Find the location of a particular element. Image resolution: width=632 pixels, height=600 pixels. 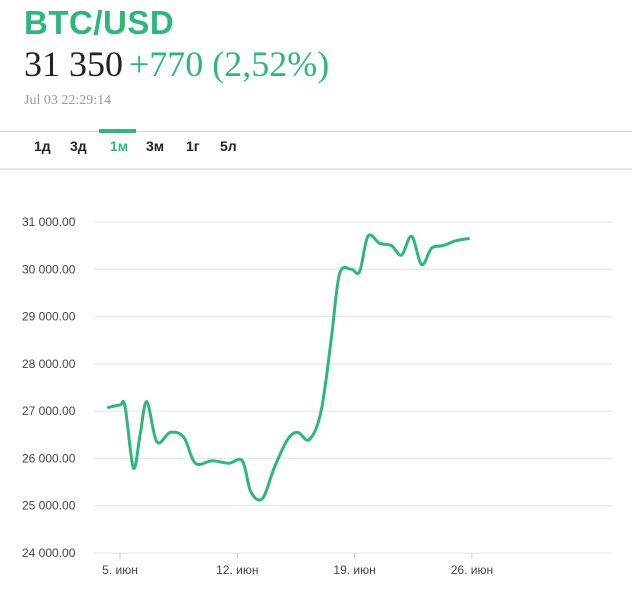

y-tick-label: 25 000.00 is located at coordinates (49, 506).